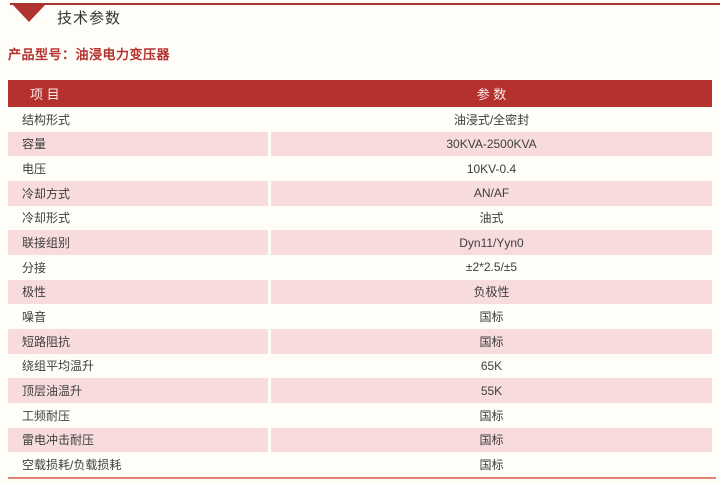 This screenshot has width=720, height=485. Describe the element at coordinates (138, 93) in the screenshot. I see `header-item-column: 项 目` at that location.